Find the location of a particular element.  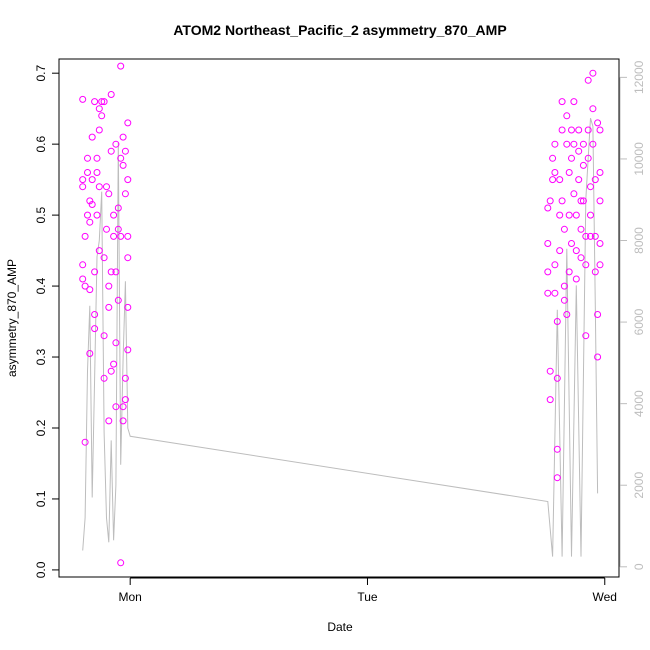

y-tick-label: 0.3 is located at coordinates (41, 356).